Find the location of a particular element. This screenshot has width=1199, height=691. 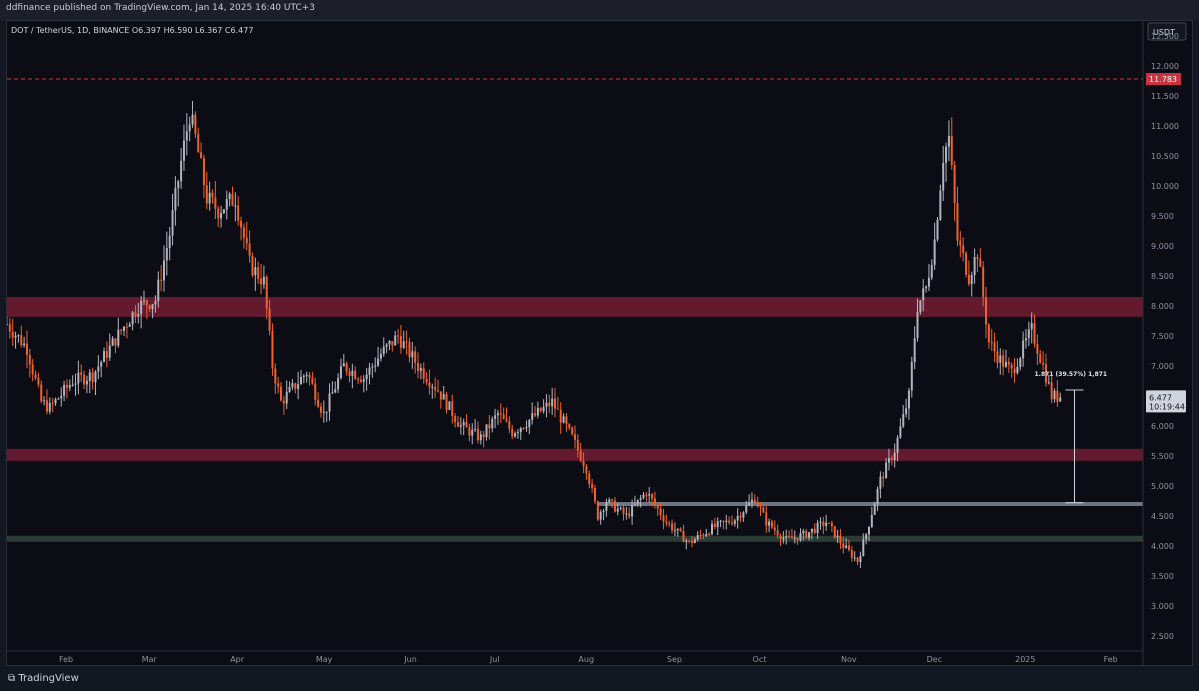

zone-support-green is located at coordinates (575, 538).